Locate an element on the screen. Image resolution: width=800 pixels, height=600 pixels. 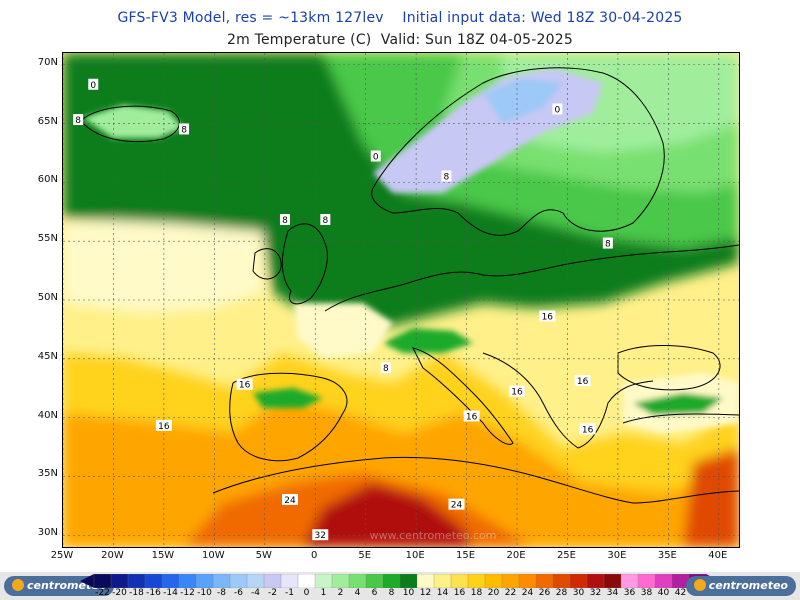
lon-tick-label: 0 is located at coordinates (314, 555).